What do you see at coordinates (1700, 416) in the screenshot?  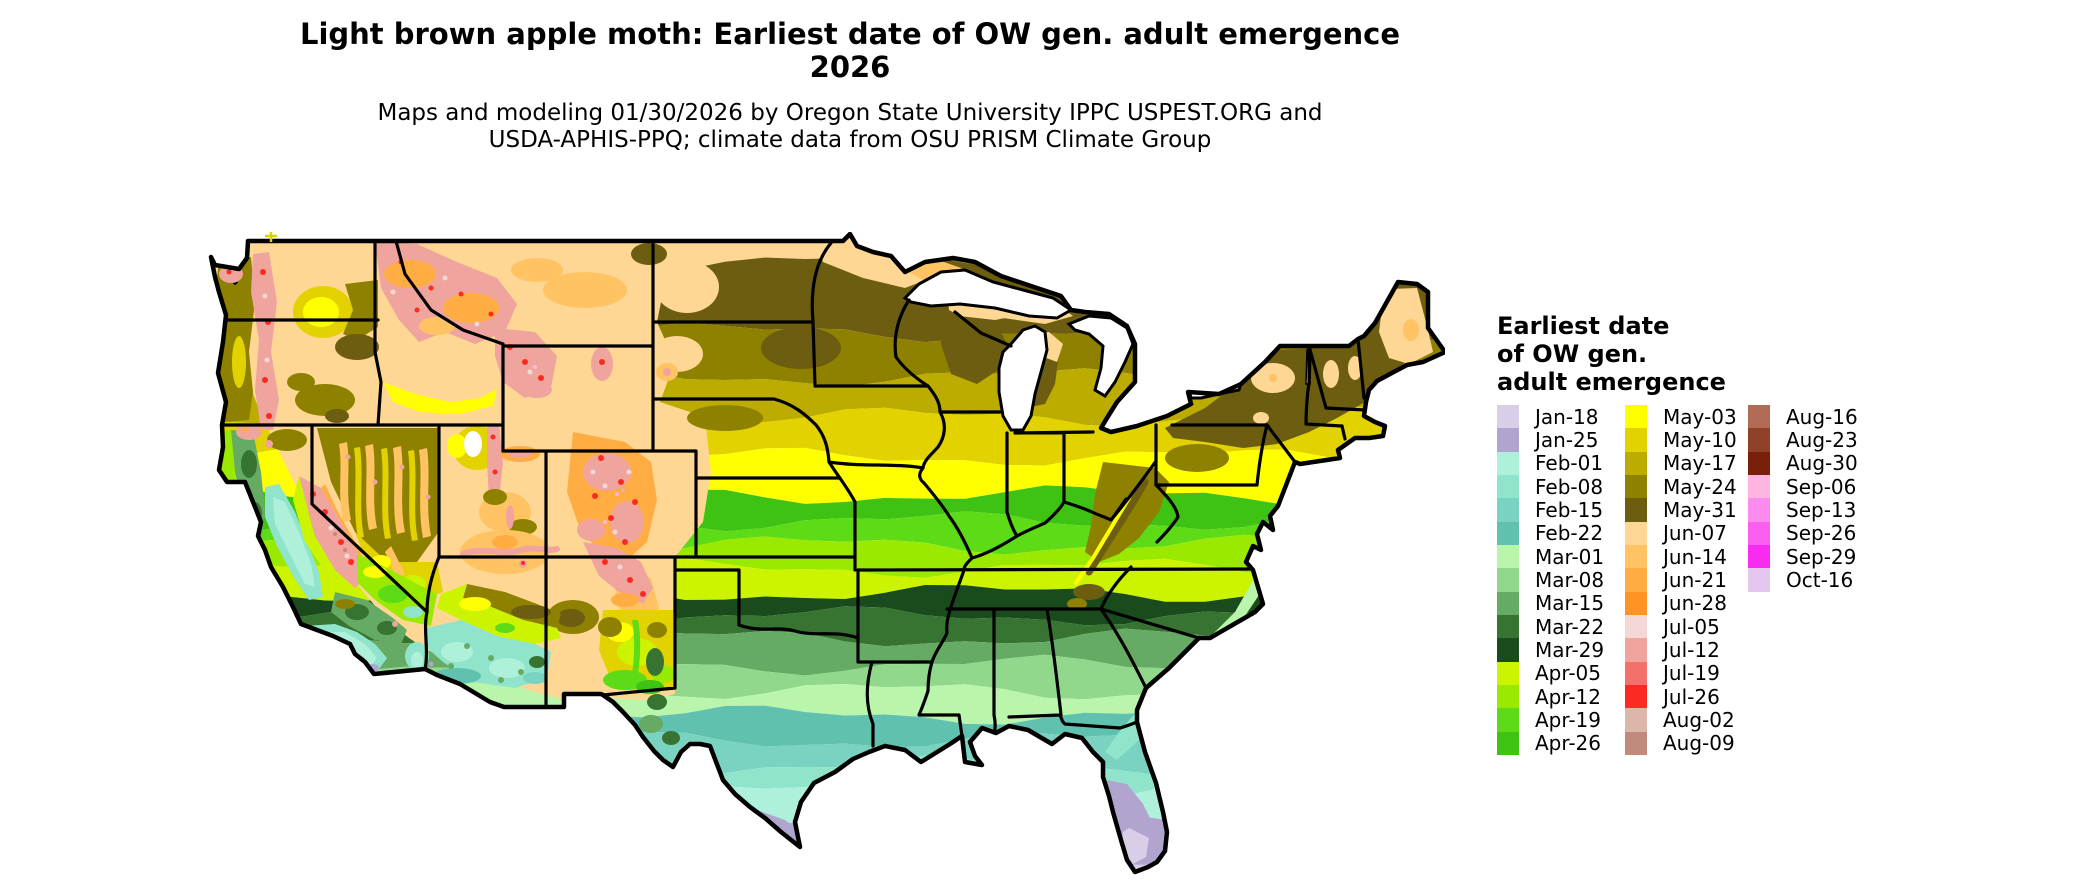 I see `legend-label: May-03` at bounding box center [1700, 416].